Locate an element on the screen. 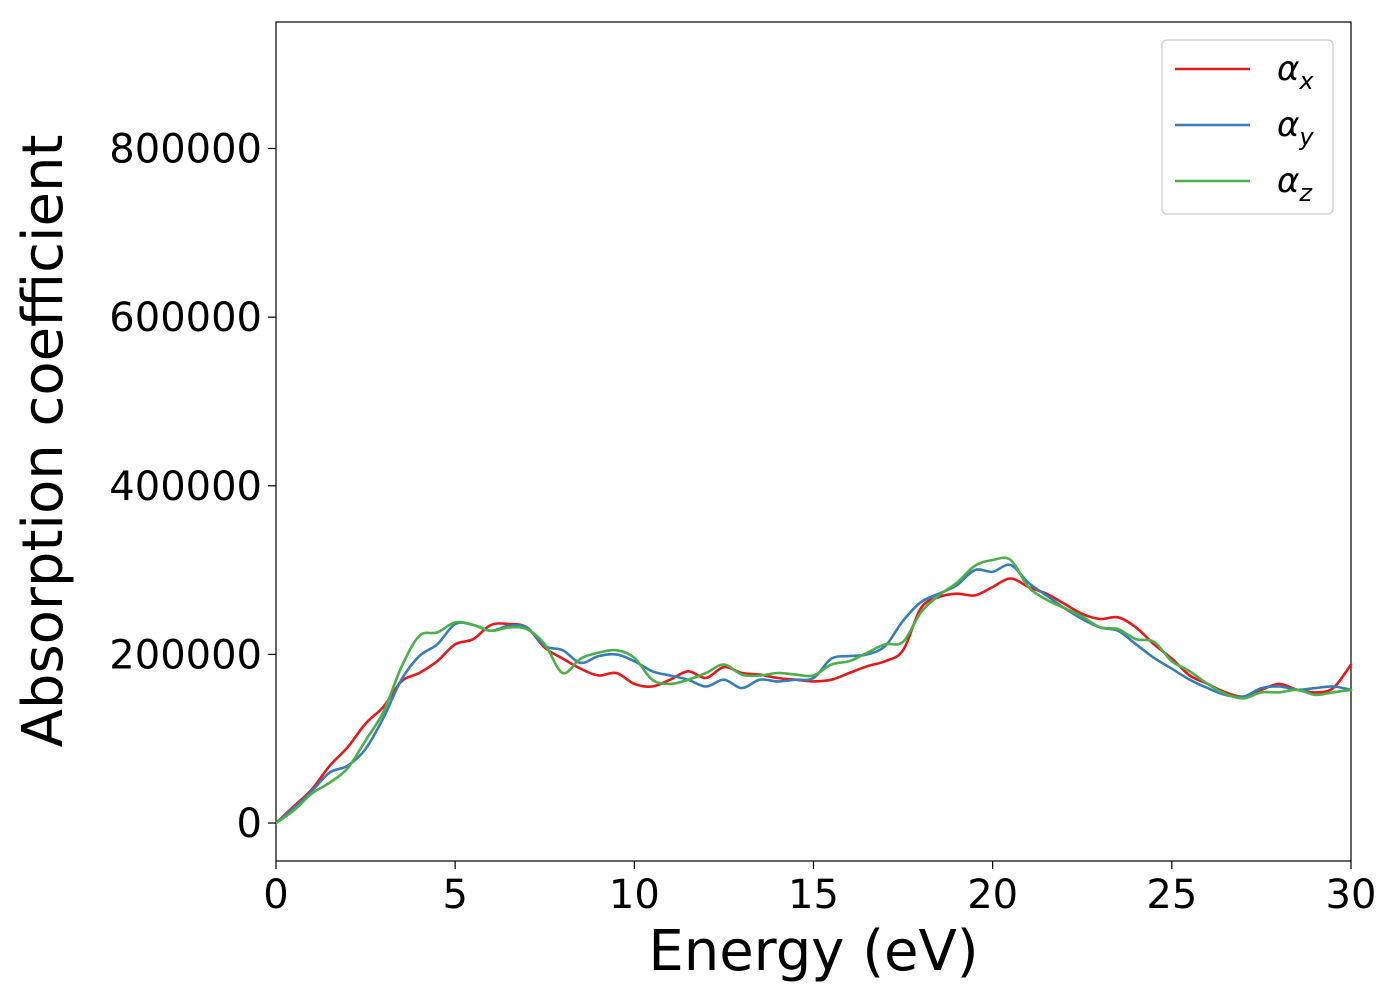 This screenshot has width=1400, height=1000. x-tick-label: 0 is located at coordinates (275, 895).